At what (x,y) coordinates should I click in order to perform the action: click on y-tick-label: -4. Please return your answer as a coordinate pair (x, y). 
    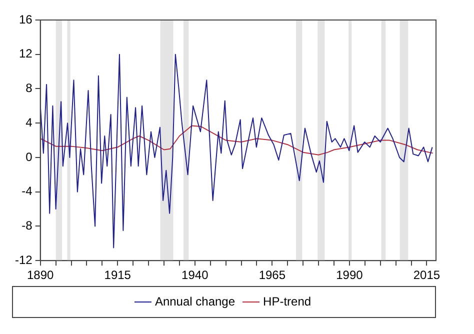
    Looking at the image, I should click on (27, 191).